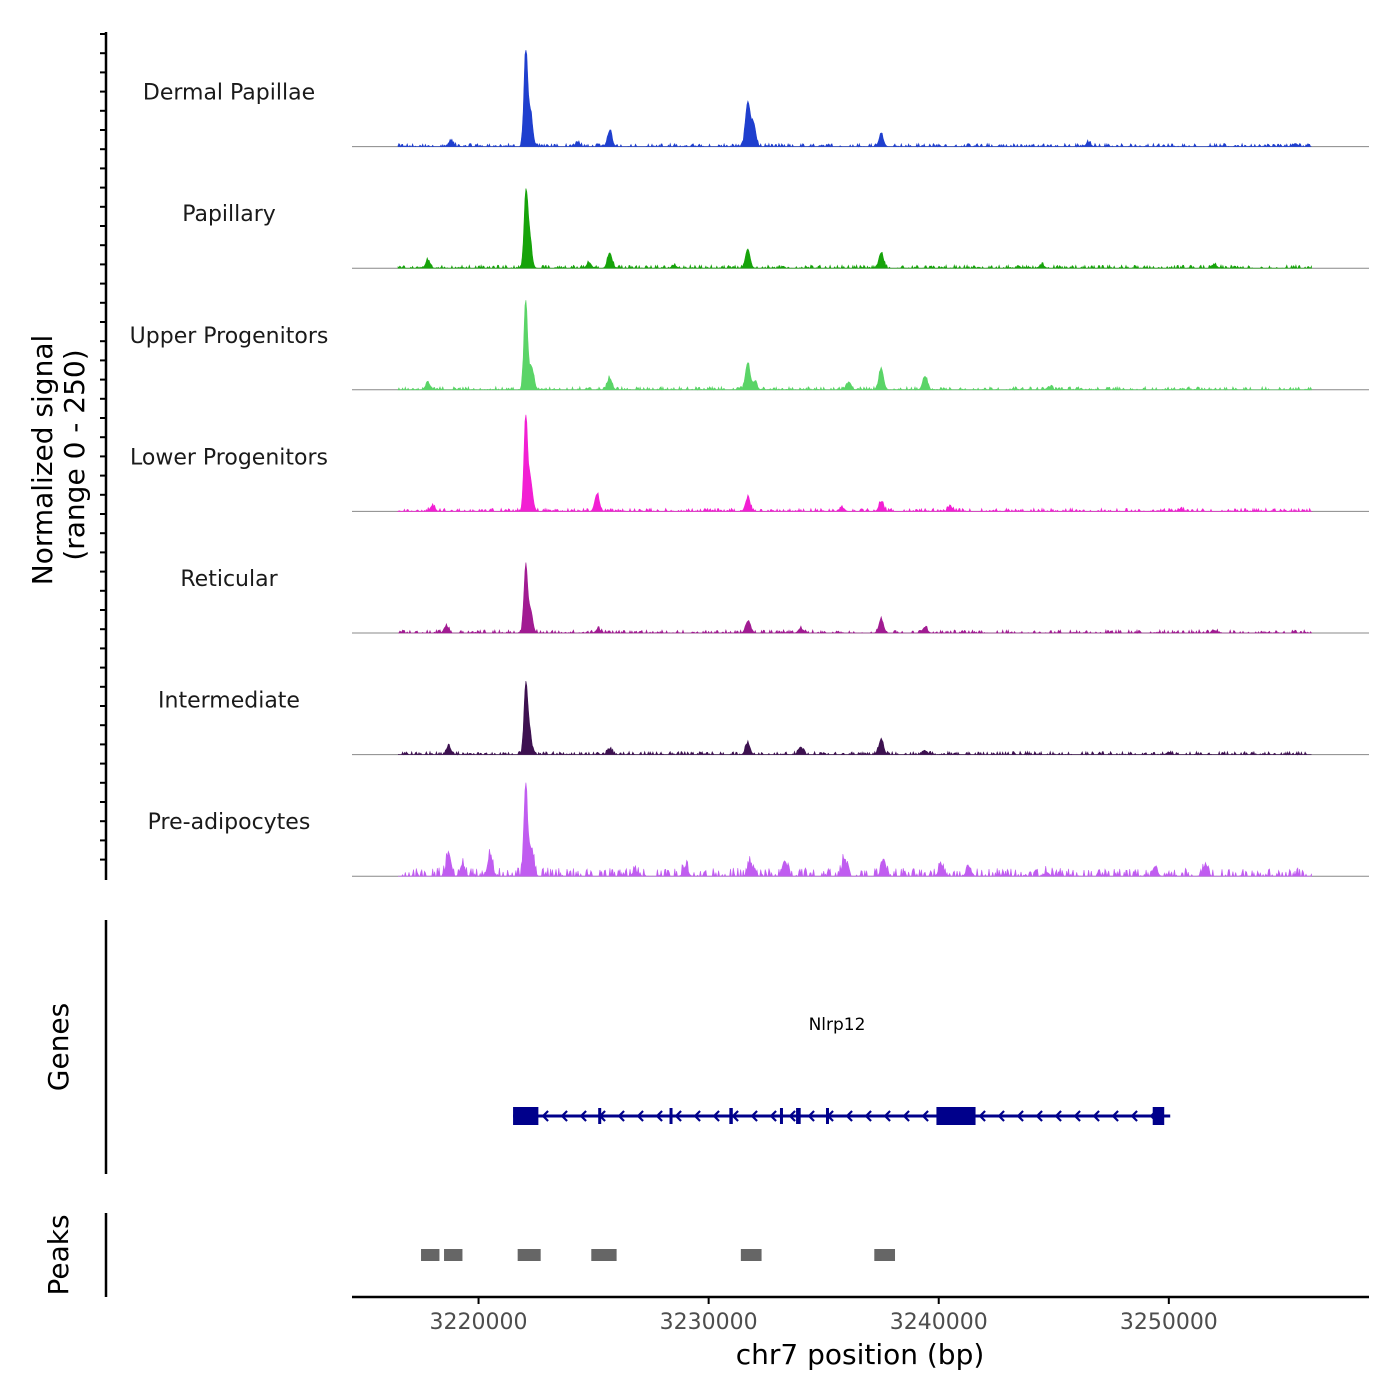 This screenshot has width=1400, height=1400. I want to click on x-axis-title: chr7 position (bp), so click(860, 1354).